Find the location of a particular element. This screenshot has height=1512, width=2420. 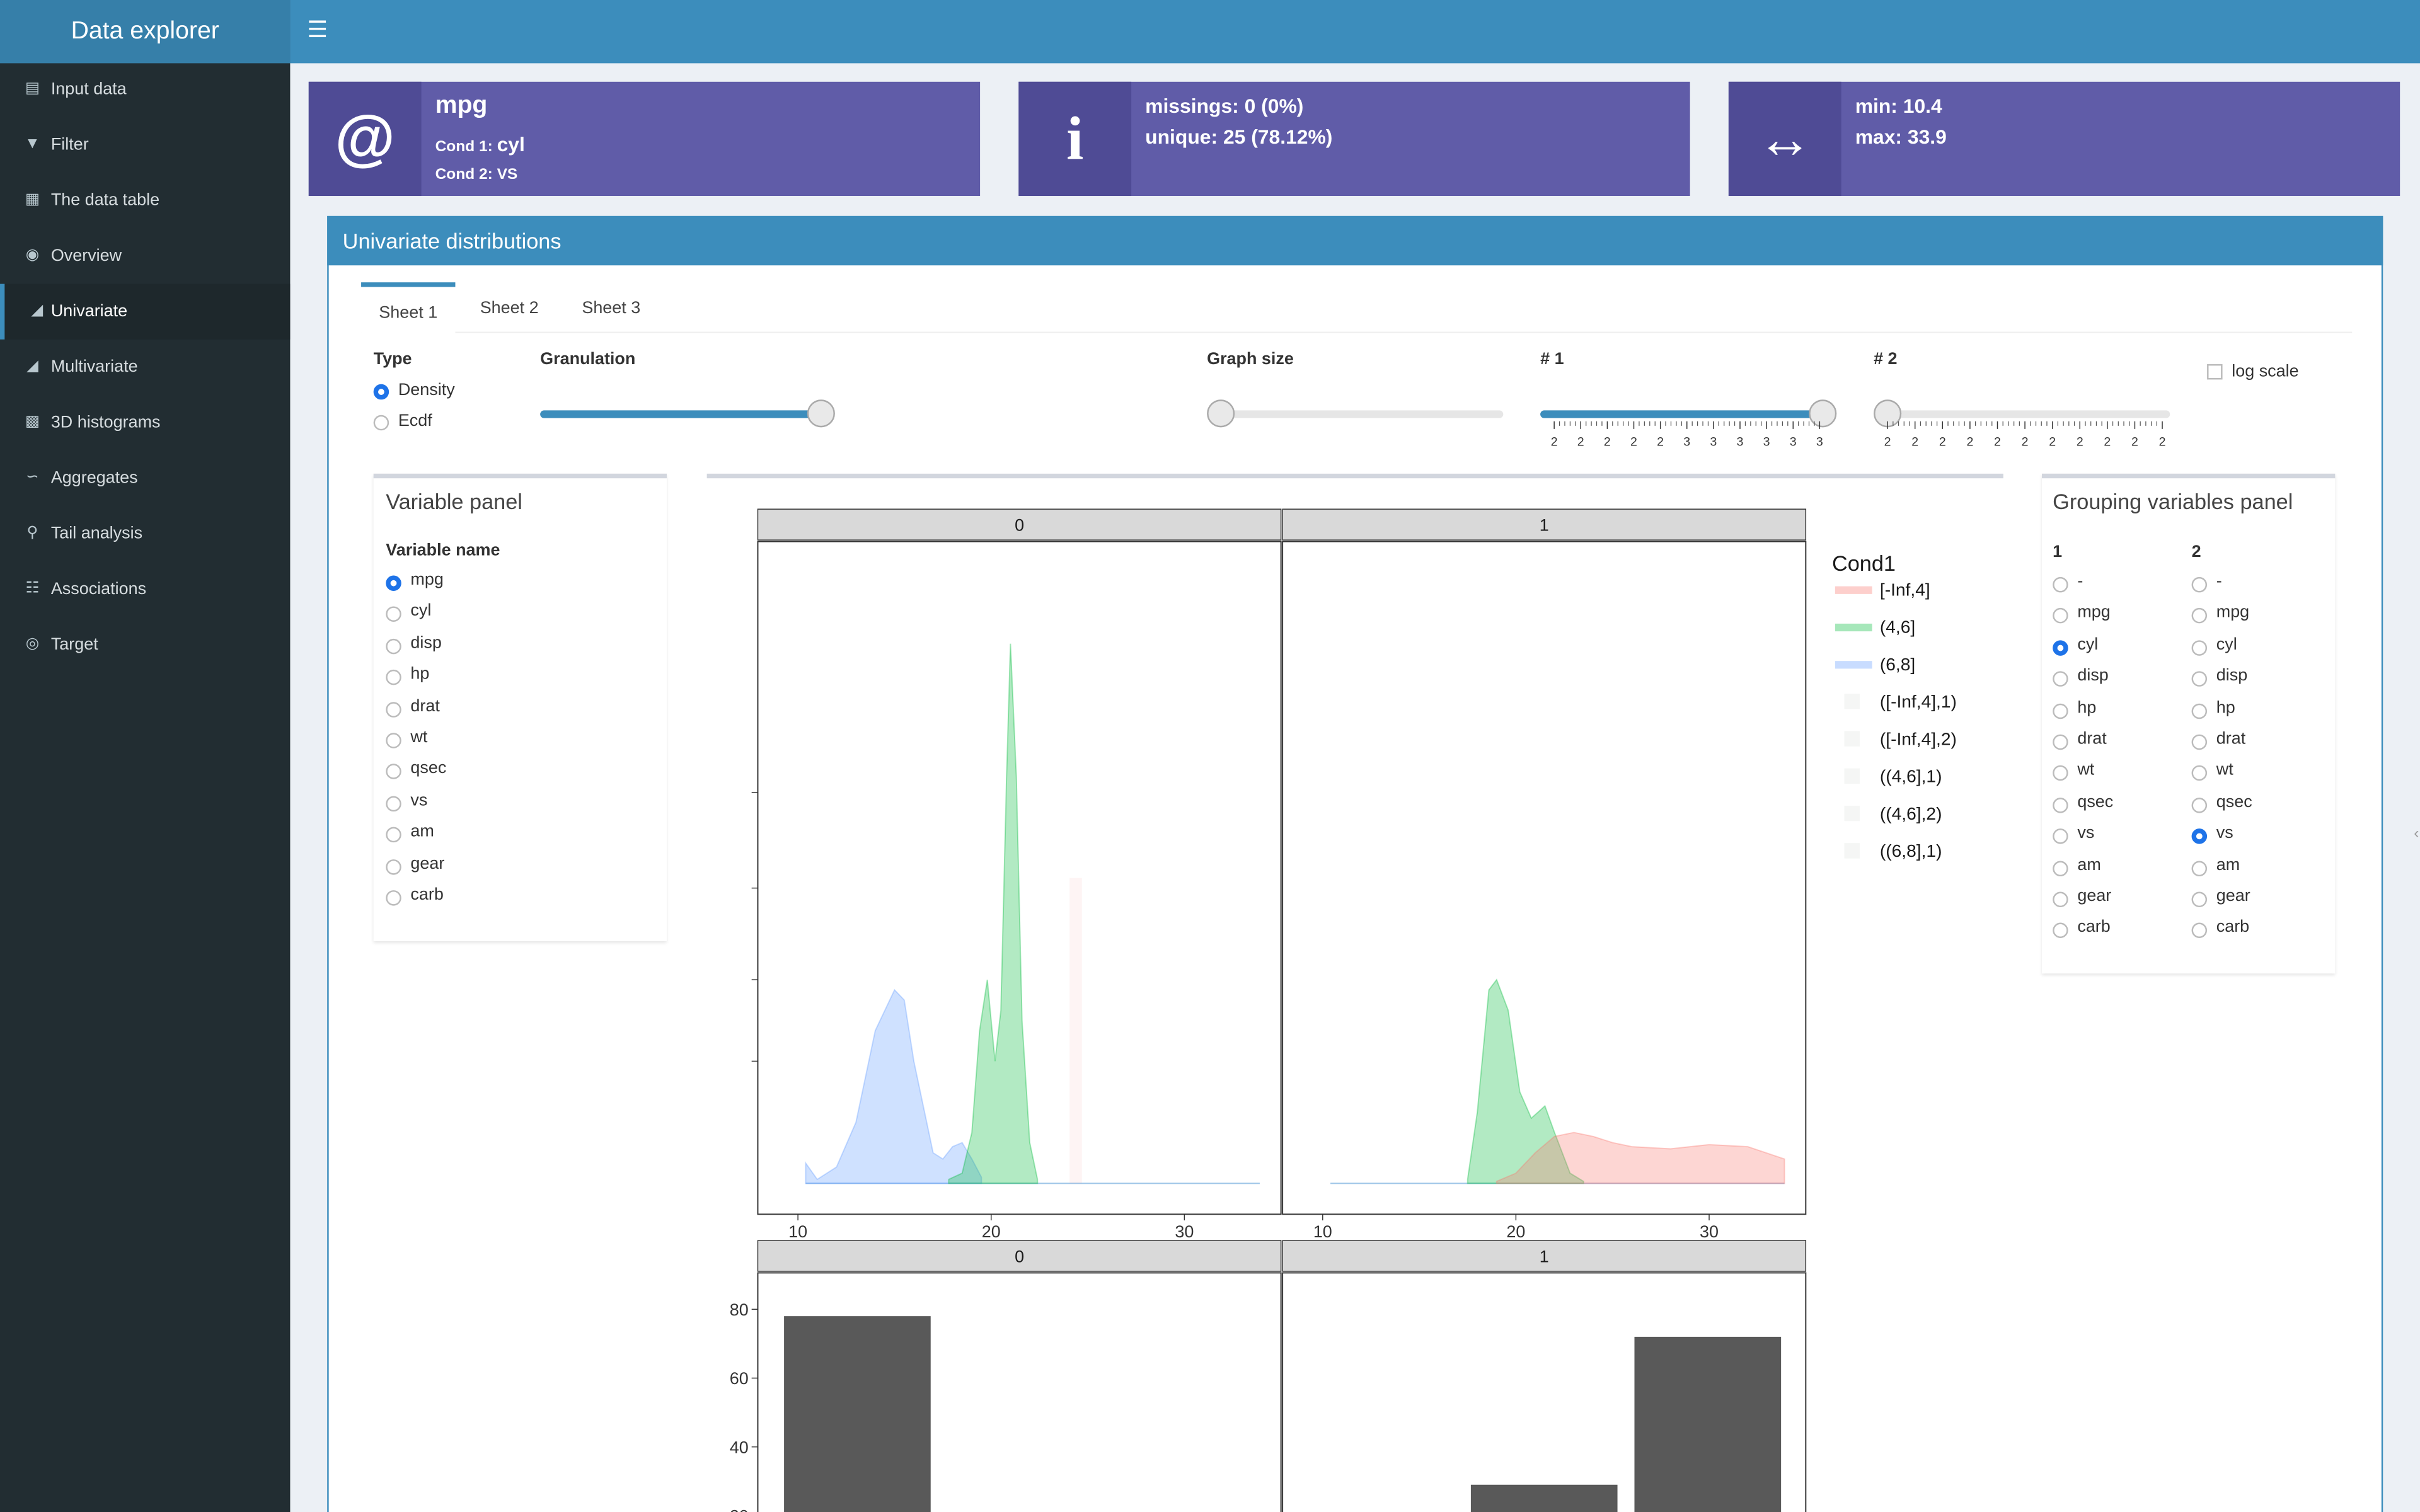

slider1-handle is located at coordinates (1823, 413).